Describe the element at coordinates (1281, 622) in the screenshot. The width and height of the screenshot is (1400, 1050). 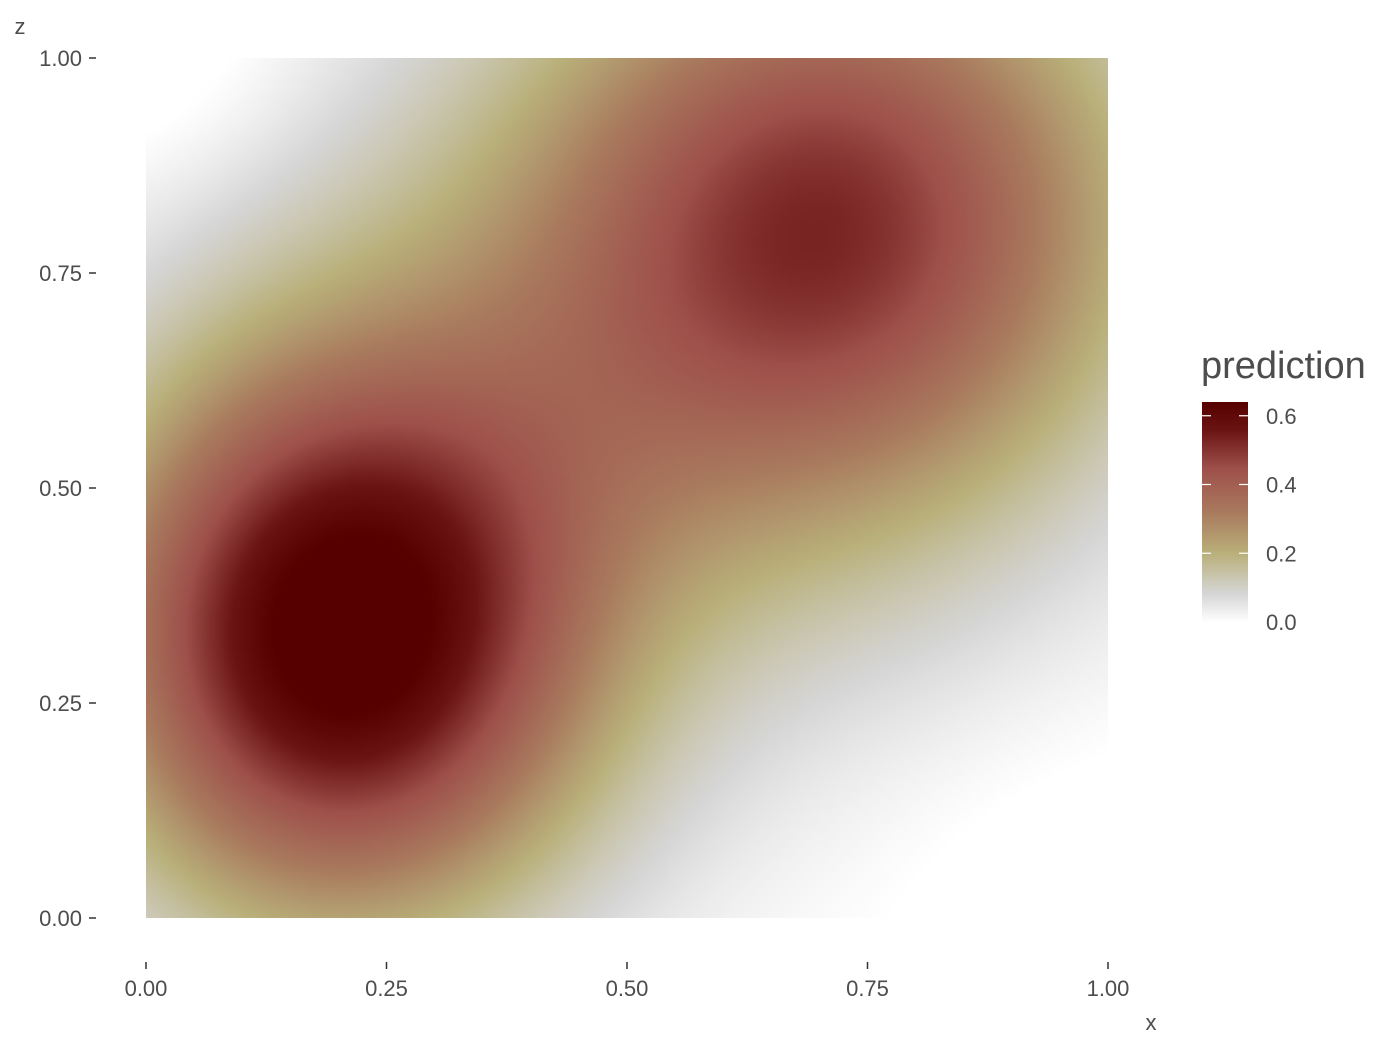
I see `legend-tick-label: 0.0` at that location.